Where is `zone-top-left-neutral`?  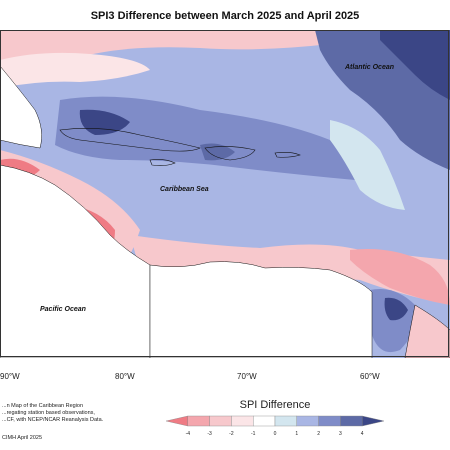 zone-top-left-neutral is located at coordinates (75, 70).